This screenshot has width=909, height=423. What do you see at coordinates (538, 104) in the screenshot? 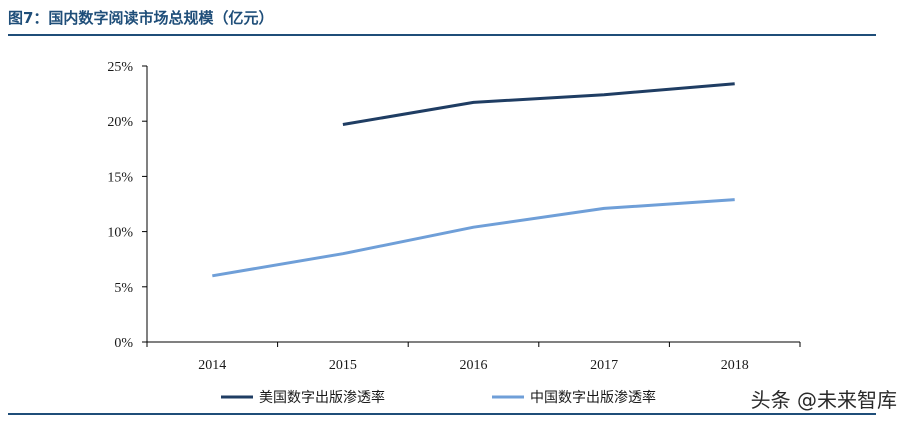
I see `us-series-line` at bounding box center [538, 104].